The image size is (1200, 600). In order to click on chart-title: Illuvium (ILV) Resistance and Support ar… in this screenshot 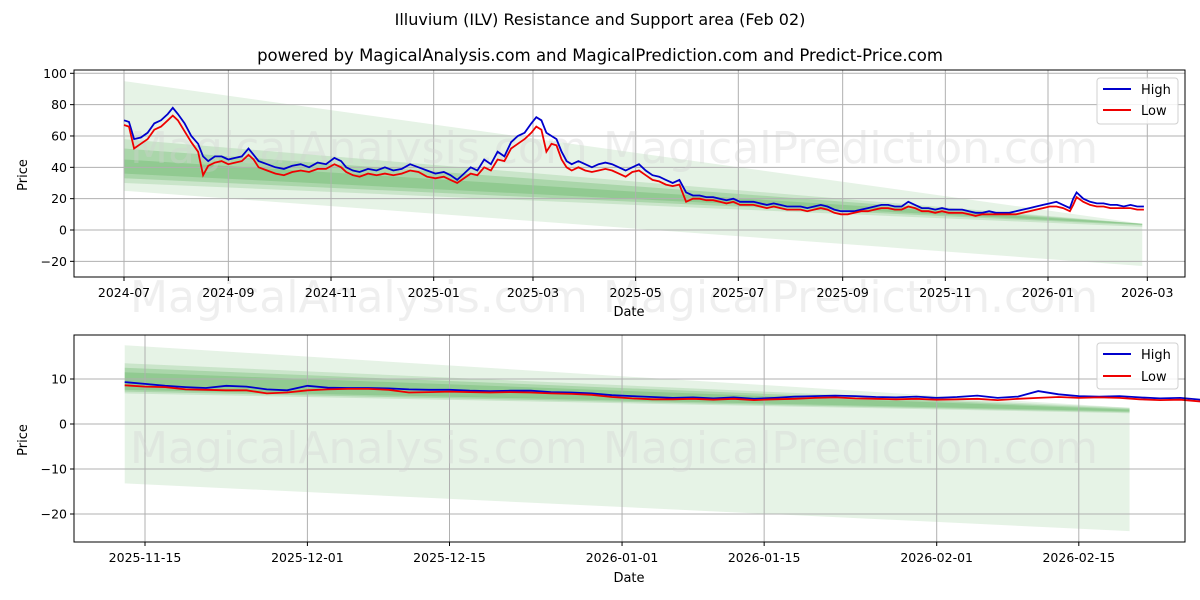, I will do `click(600, 19)`.